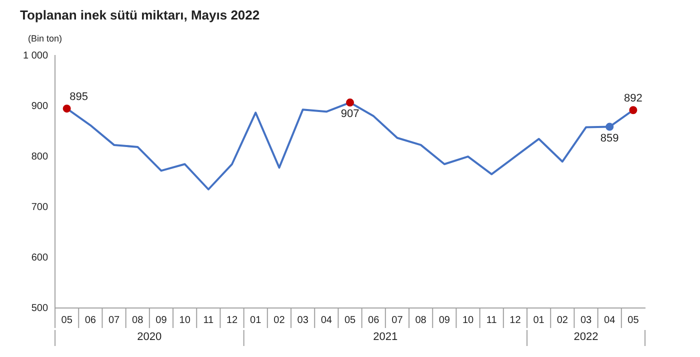 The height and width of the screenshot is (357, 700). Describe the element at coordinates (350, 114) in the screenshot. I see `data-label: 907` at that location.